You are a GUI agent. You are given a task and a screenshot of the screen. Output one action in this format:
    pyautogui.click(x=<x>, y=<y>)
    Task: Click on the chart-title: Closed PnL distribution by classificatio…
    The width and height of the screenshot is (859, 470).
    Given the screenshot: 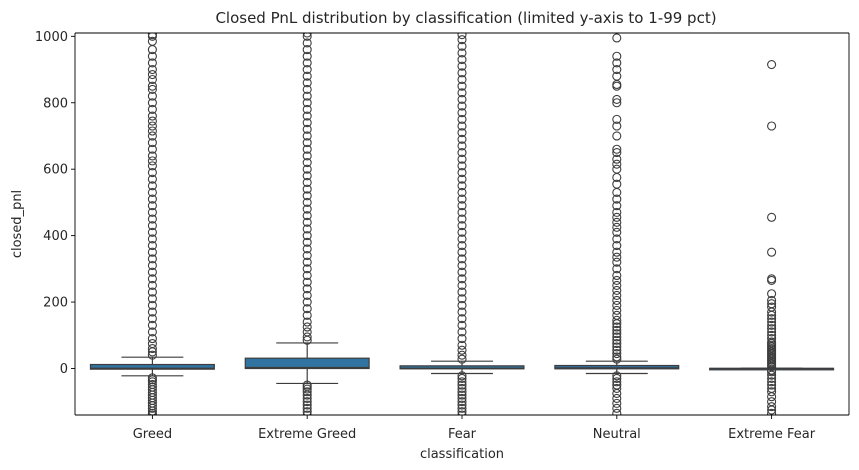 What is the action you would take?
    pyautogui.click(x=465, y=18)
    